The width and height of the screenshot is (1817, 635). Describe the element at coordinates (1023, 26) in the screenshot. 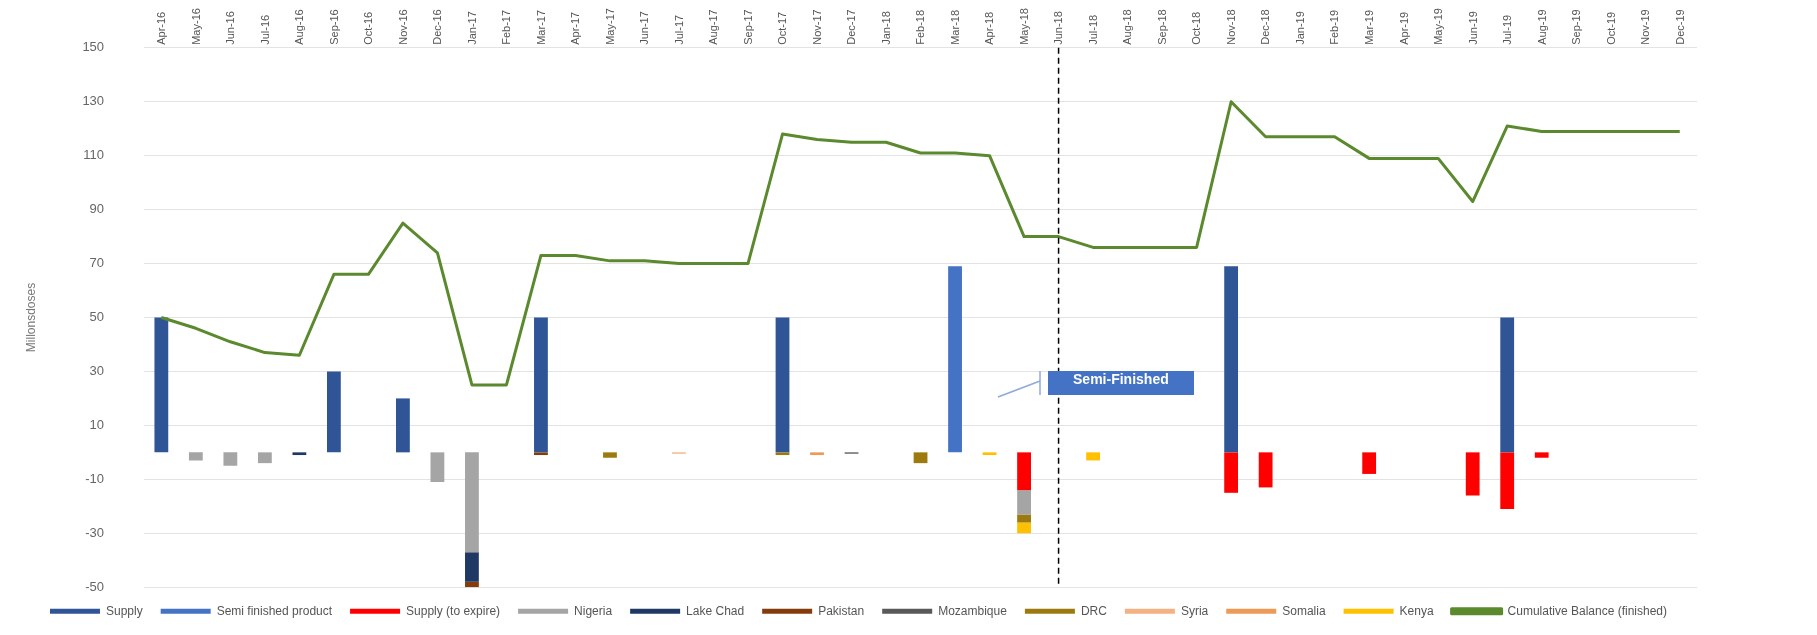

I see `x-tick-label: May-18` at that location.